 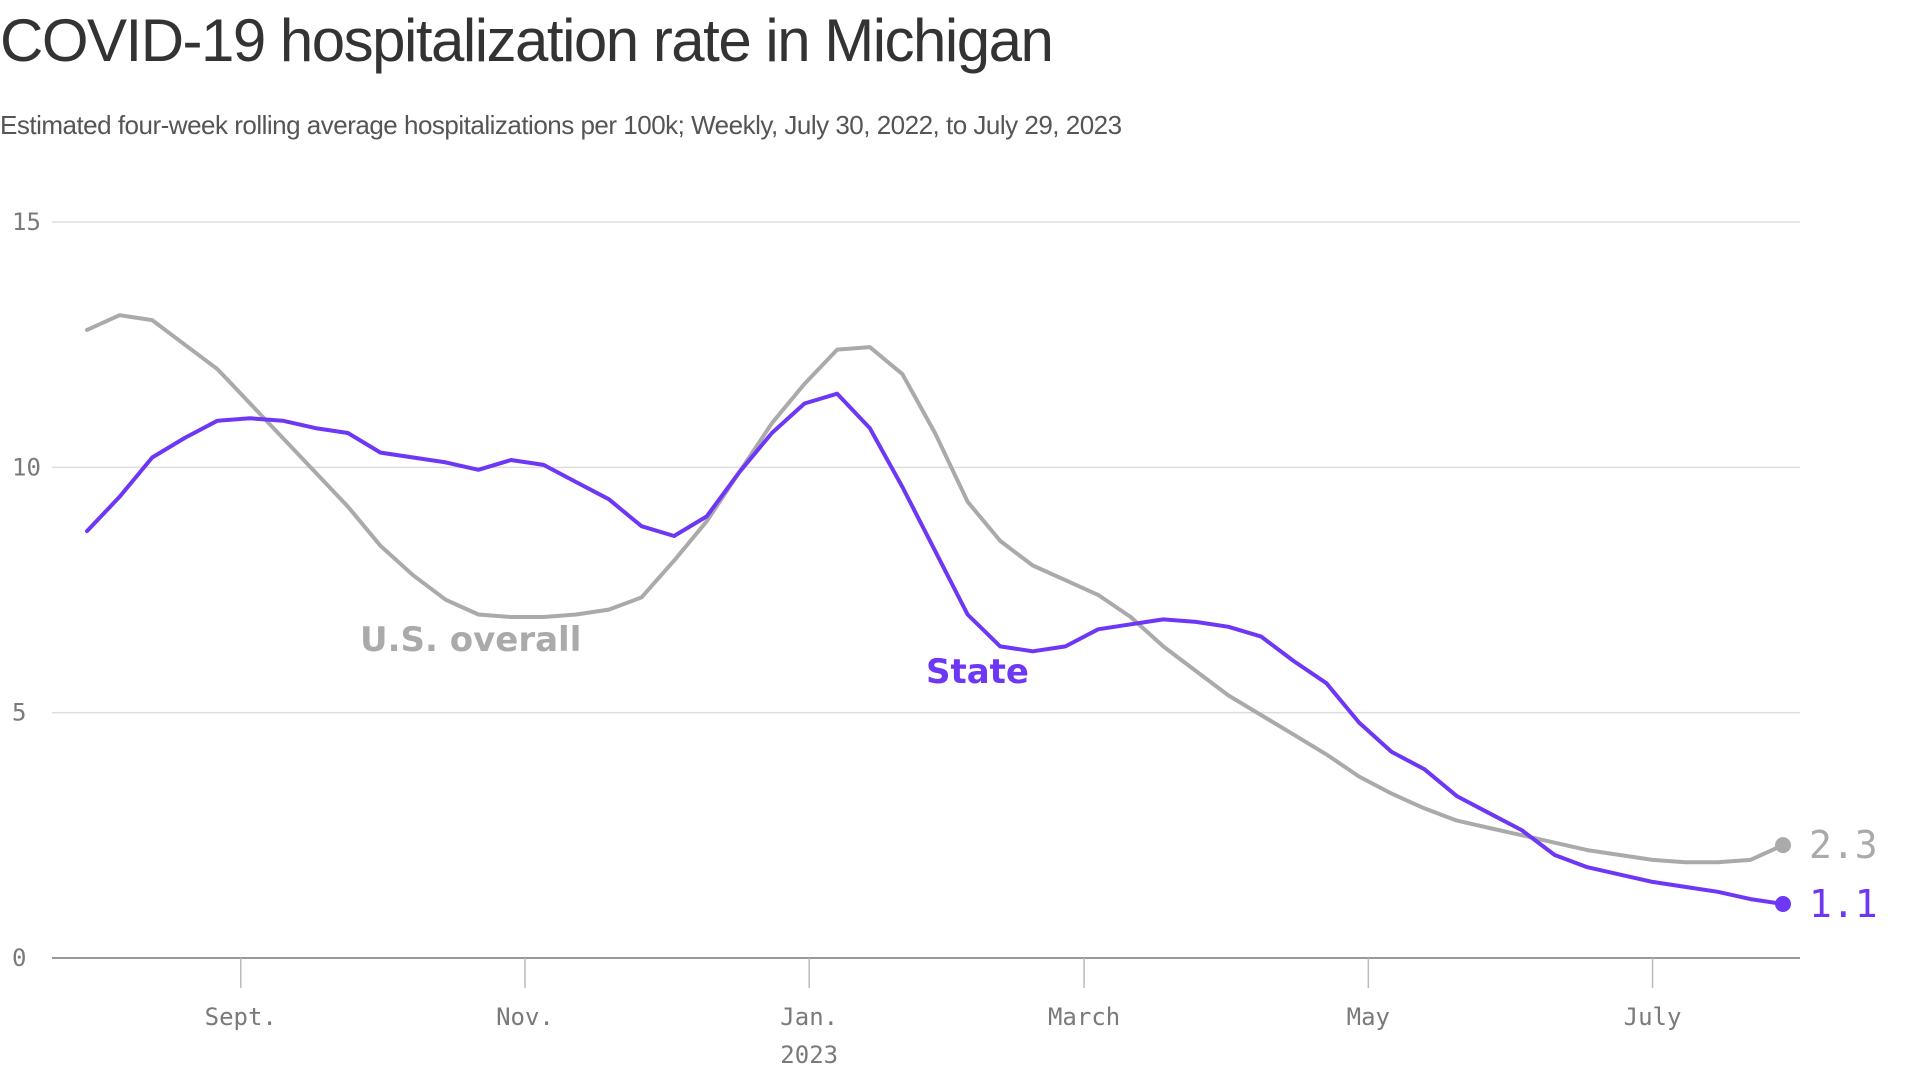 What do you see at coordinates (1783, 904) in the screenshot?
I see `end-point-state` at bounding box center [1783, 904].